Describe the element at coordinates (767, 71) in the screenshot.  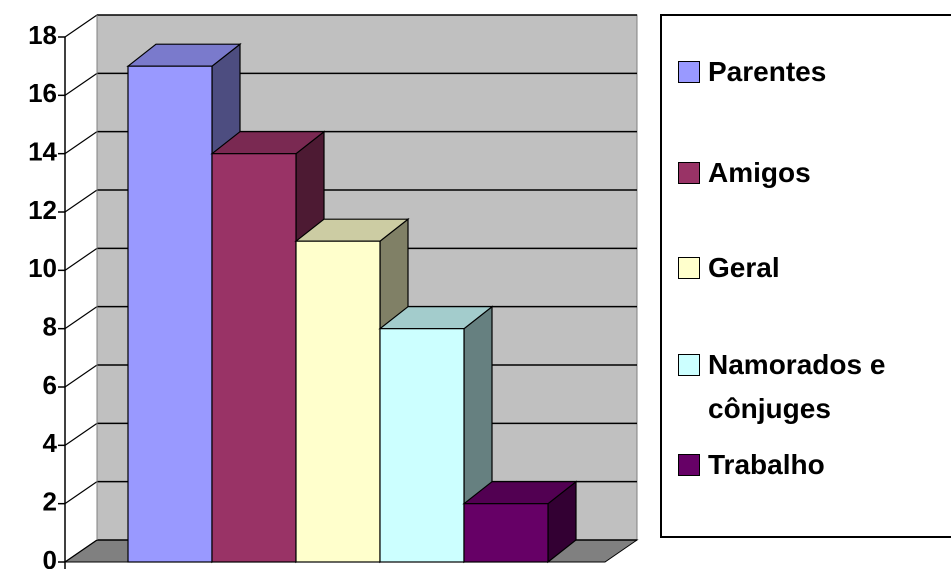
I see `legend-label: Parentes` at that location.